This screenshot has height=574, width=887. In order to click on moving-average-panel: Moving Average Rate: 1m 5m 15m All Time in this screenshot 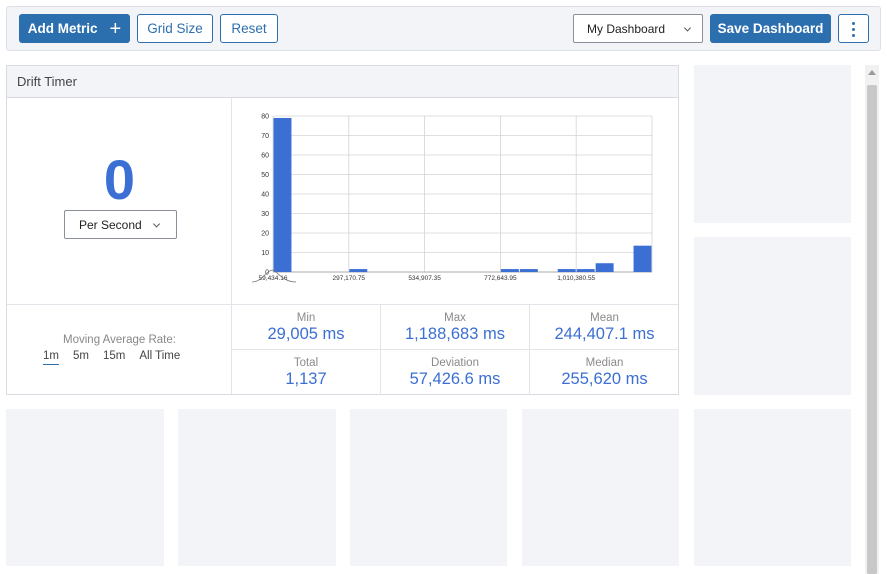, I will do `click(119, 349)`.